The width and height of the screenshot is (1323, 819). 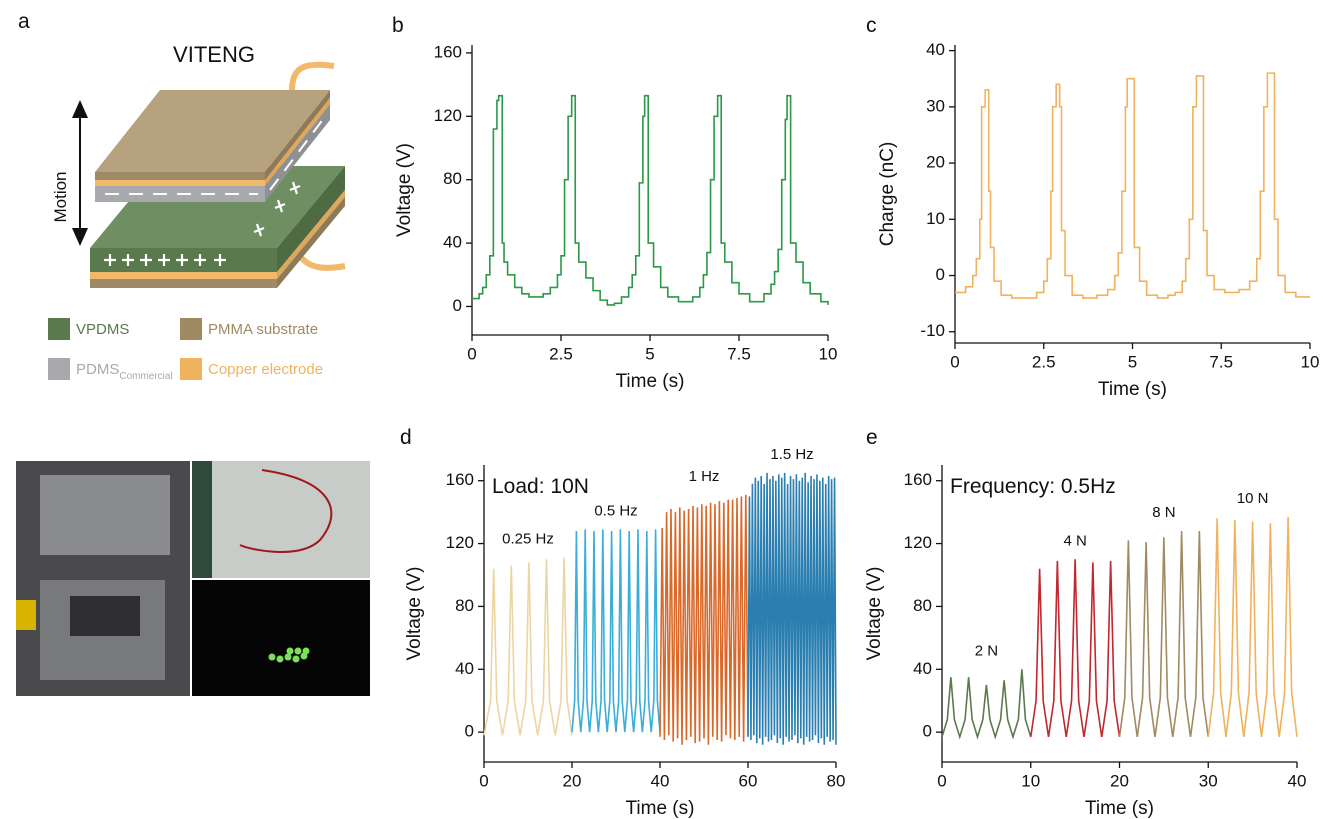 What do you see at coordinates (312, 76) in the screenshot?
I see `wire` at bounding box center [312, 76].